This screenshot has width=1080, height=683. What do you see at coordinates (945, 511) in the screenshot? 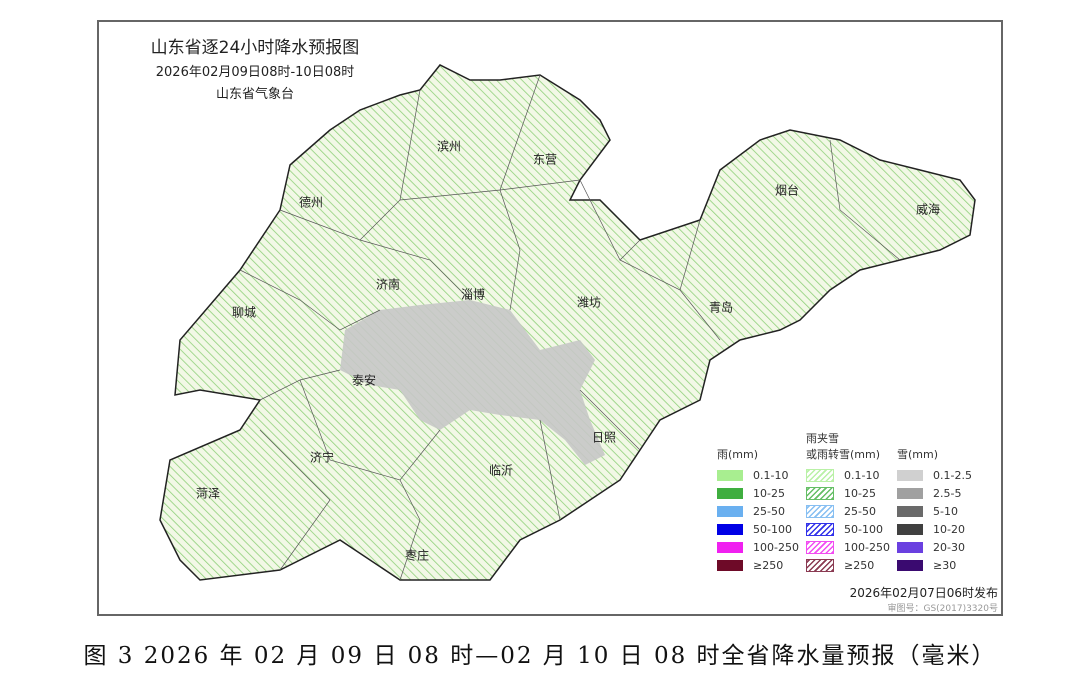
I see `legend-label: 5-10` at bounding box center [945, 511].